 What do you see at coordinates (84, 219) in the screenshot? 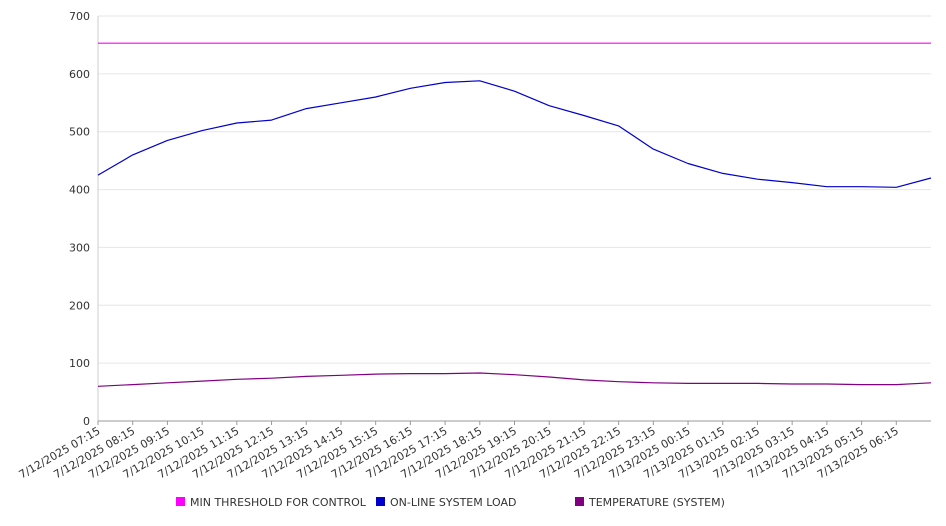
I see `y-axis: 0 100 200 300 400 500 600 700` at bounding box center [84, 219].